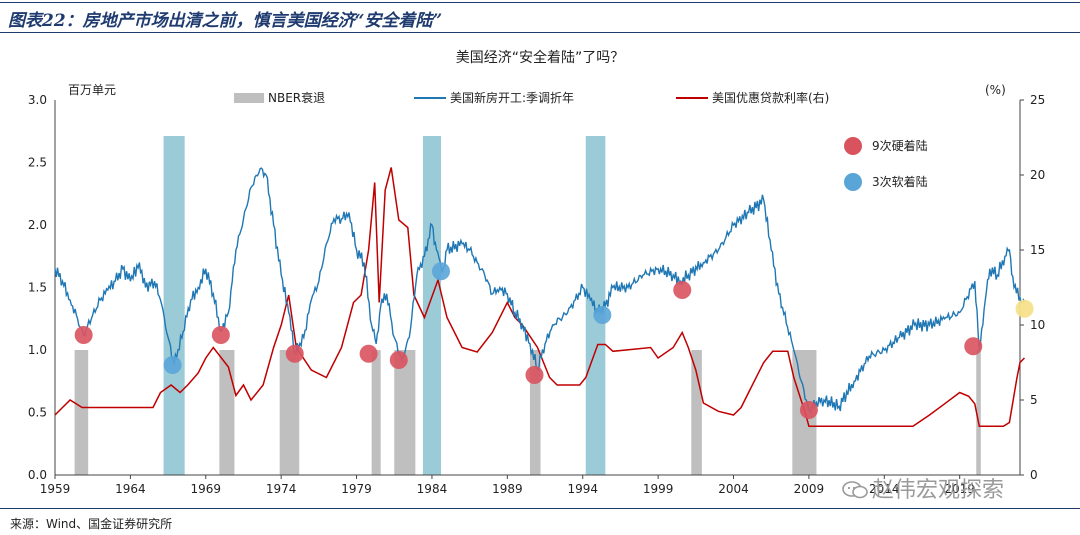 This screenshot has height=535, width=1080. Describe the element at coordinates (1037, 250) in the screenshot. I see `right-tick-label: 15` at that location.